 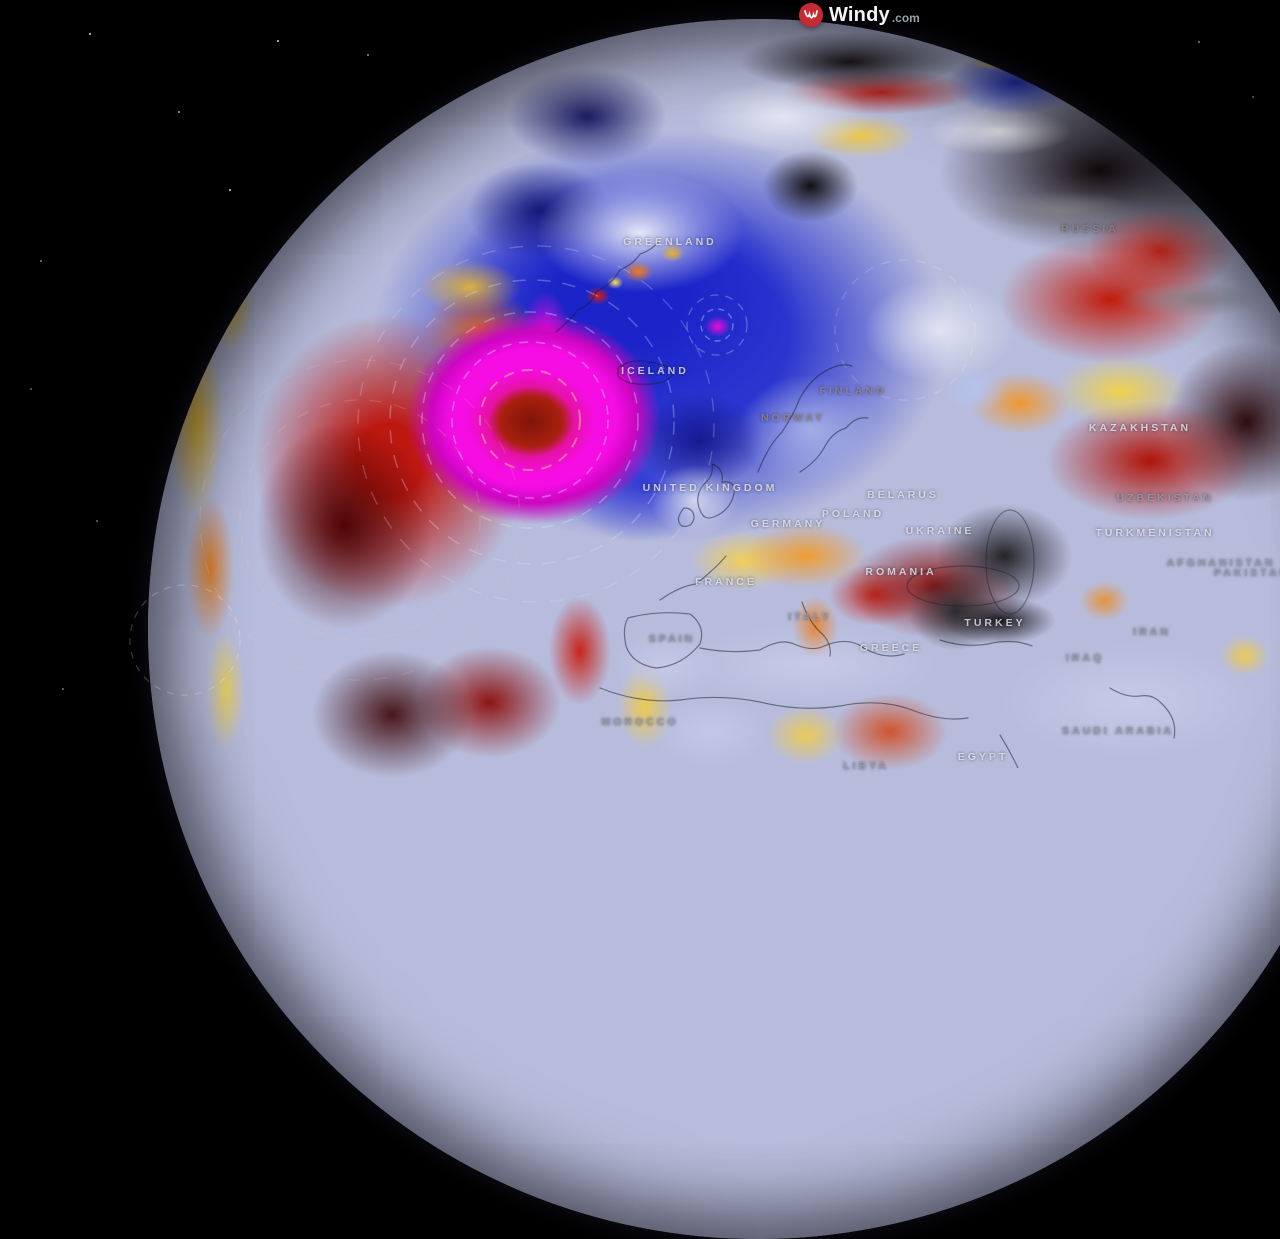 What do you see at coordinates (853, 514) in the screenshot?
I see `country-label-poland: POLAND` at bounding box center [853, 514].